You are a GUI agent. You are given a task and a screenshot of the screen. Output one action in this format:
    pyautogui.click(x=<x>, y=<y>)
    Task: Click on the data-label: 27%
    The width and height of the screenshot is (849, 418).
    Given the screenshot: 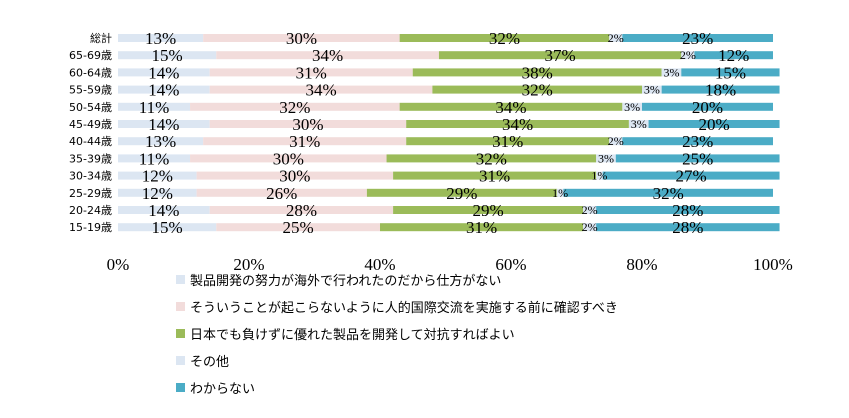 What is the action you would take?
    pyautogui.click(x=691, y=176)
    